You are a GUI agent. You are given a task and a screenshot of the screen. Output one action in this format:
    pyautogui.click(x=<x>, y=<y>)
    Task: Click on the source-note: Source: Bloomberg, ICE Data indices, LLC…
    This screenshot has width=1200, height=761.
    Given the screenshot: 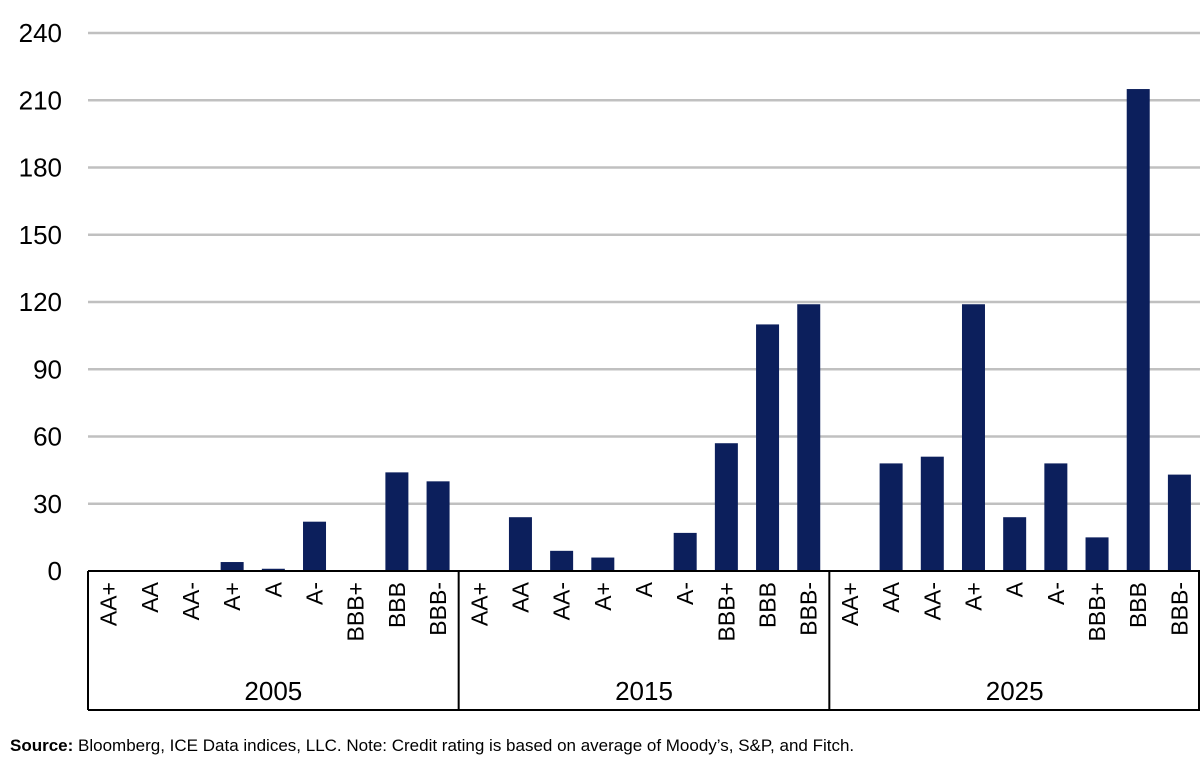 What is the action you would take?
    pyautogui.click(x=432, y=746)
    